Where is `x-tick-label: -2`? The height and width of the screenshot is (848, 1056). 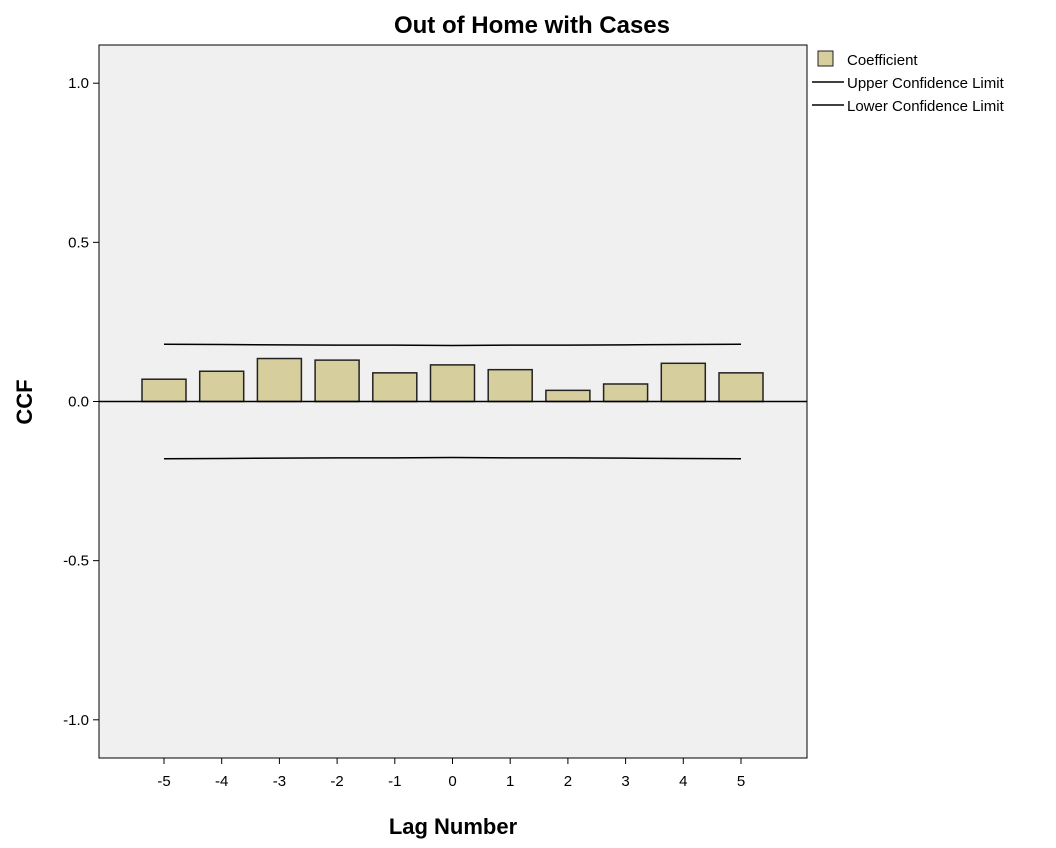
x-tick-label: -2 is located at coordinates (336, 781).